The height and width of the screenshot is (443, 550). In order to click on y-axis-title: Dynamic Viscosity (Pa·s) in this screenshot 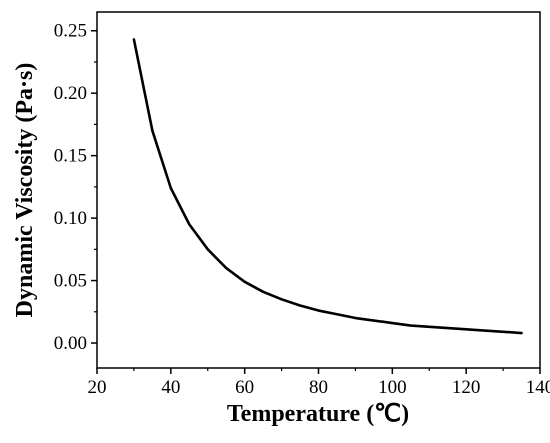, I will do `click(25, 190)`.